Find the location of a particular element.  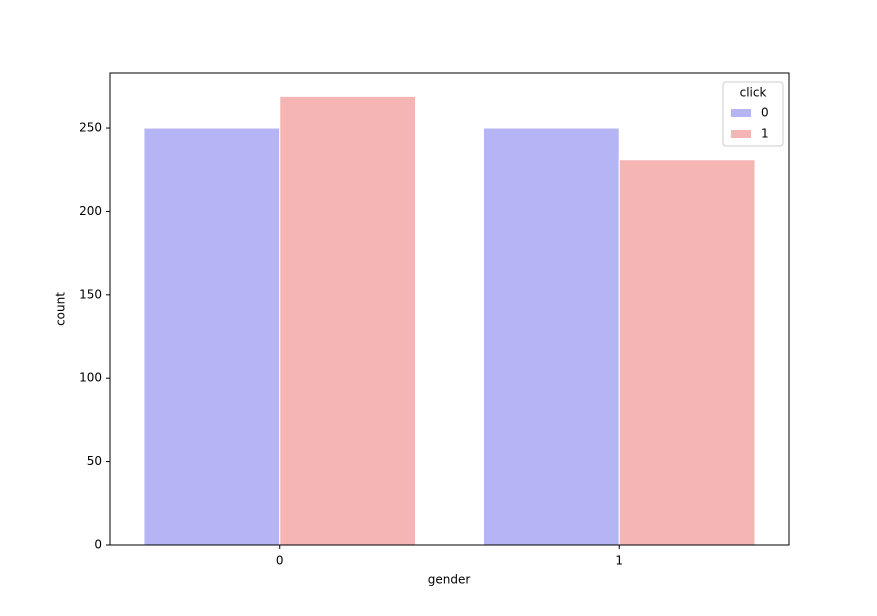

y-tick-label: 150 is located at coordinates (90, 294).